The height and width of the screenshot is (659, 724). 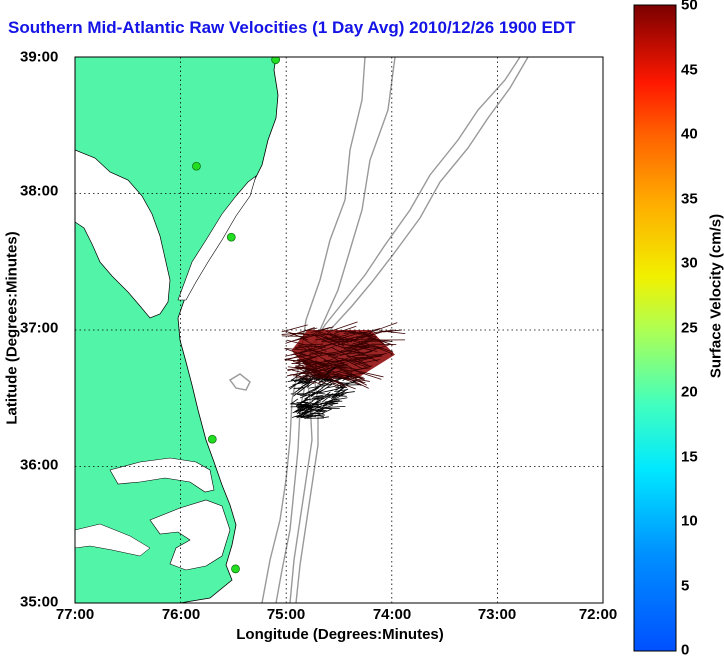 I want to click on colorbar-tick: 20, so click(x=689, y=392).